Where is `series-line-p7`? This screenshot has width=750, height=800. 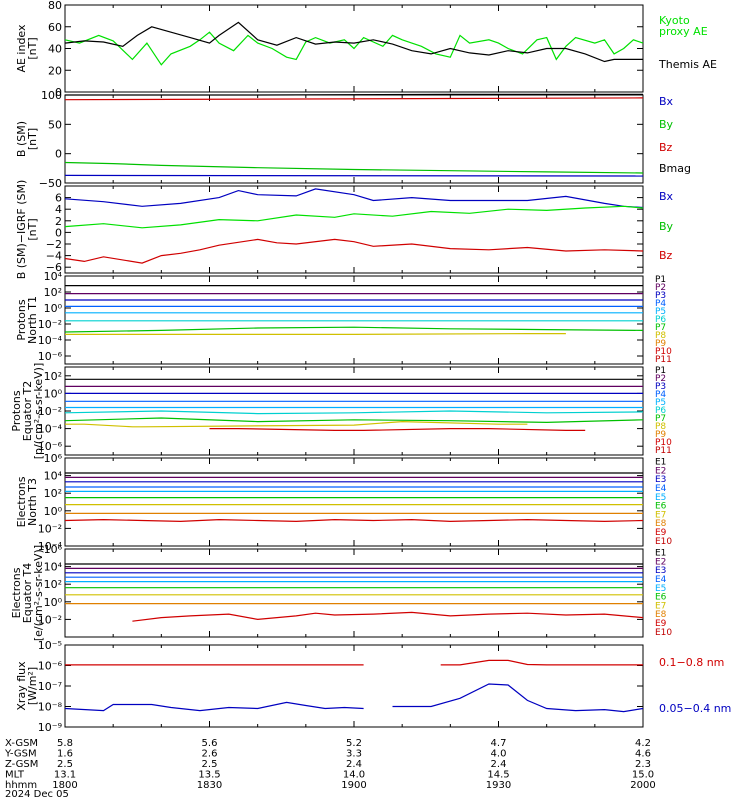 series-line-p7 is located at coordinates (354, 420).